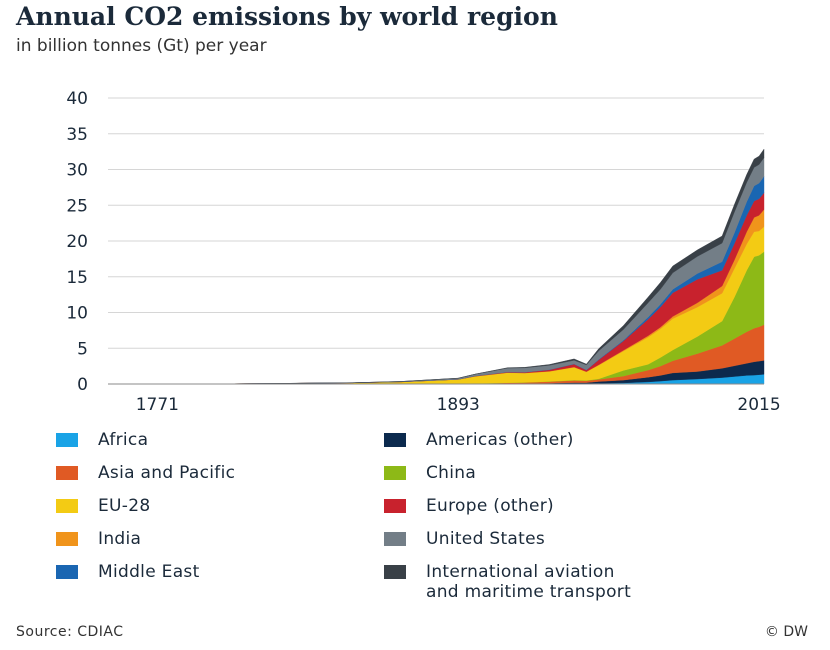  Describe the element at coordinates (451, 473) in the screenshot. I see `legend-label-china: China` at that location.